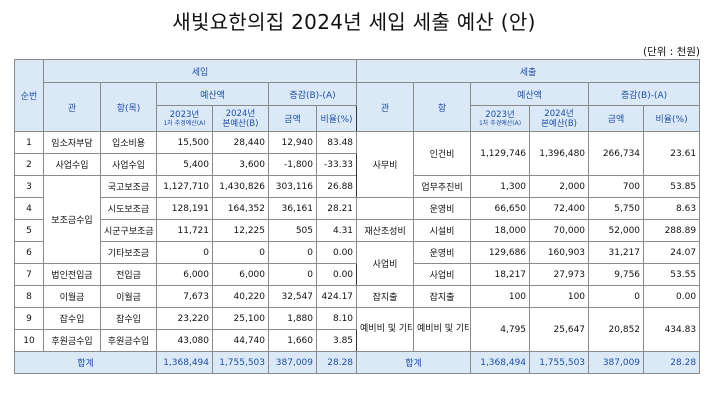  What do you see at coordinates (184, 296) in the screenshot?
I see `rev-2023-cell: 7,673` at bounding box center [184, 296].